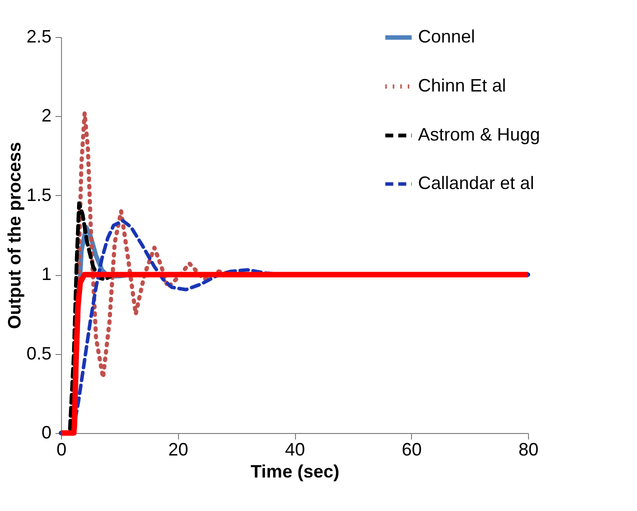 The width and height of the screenshot is (637, 511). Describe the element at coordinates (295, 450) in the screenshot. I see `x-tick-label: 40` at that location.